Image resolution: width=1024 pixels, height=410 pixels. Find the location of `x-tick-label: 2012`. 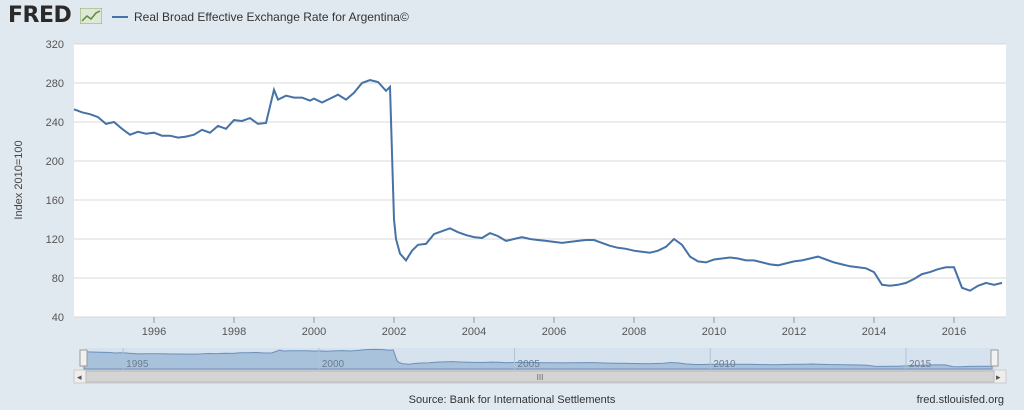

x-tick-label: 2012 is located at coordinates (794, 332).